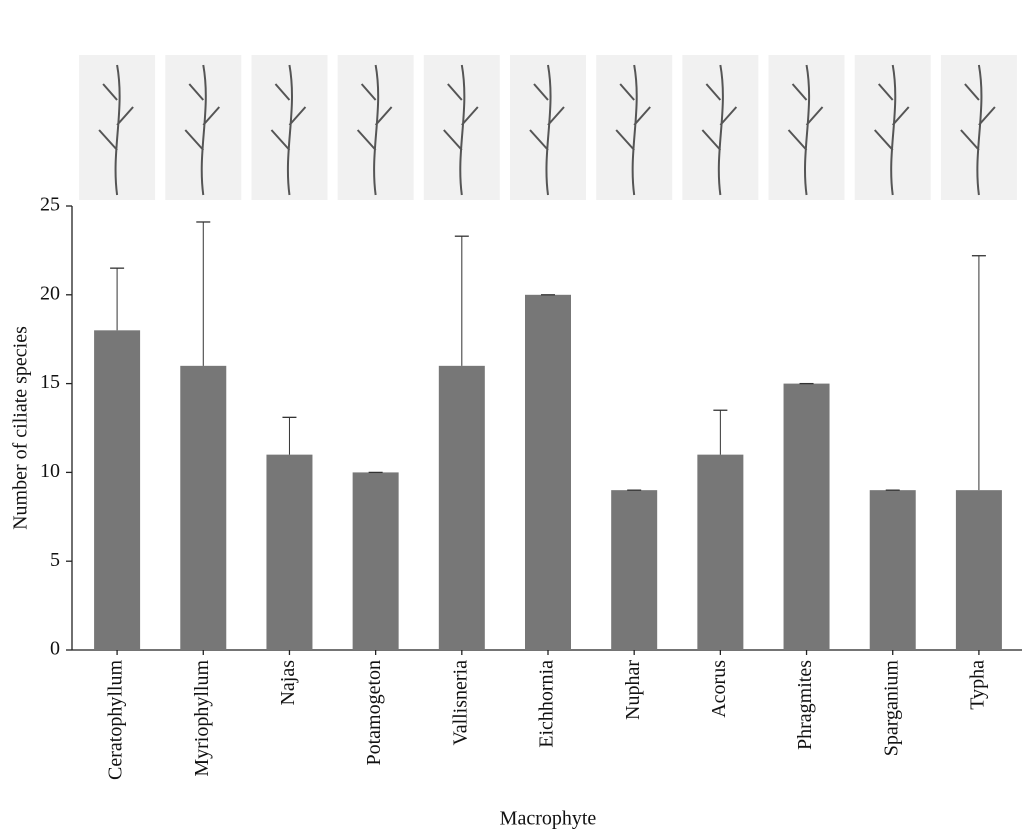  Describe the element at coordinates (978, 685) in the screenshot. I see `x-tick-label: Typha` at that location.